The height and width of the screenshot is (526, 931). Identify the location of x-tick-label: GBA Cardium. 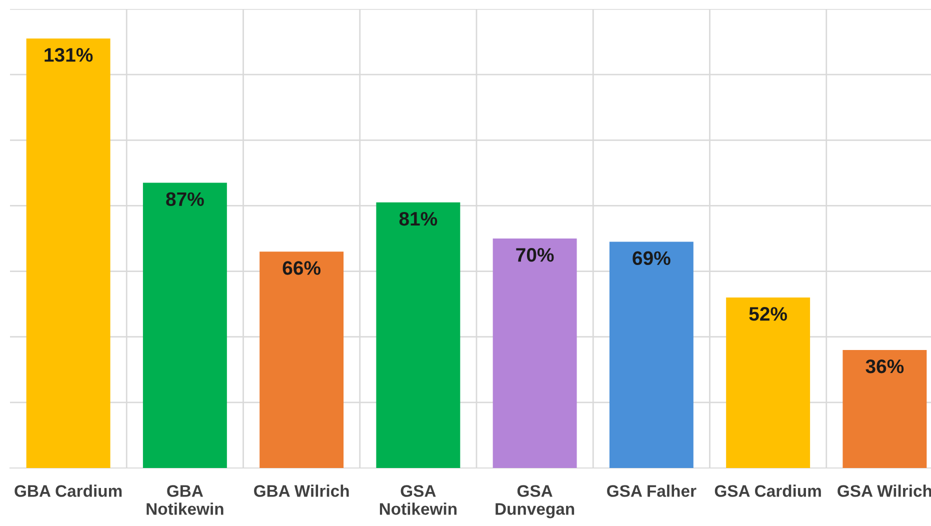
(68, 490).